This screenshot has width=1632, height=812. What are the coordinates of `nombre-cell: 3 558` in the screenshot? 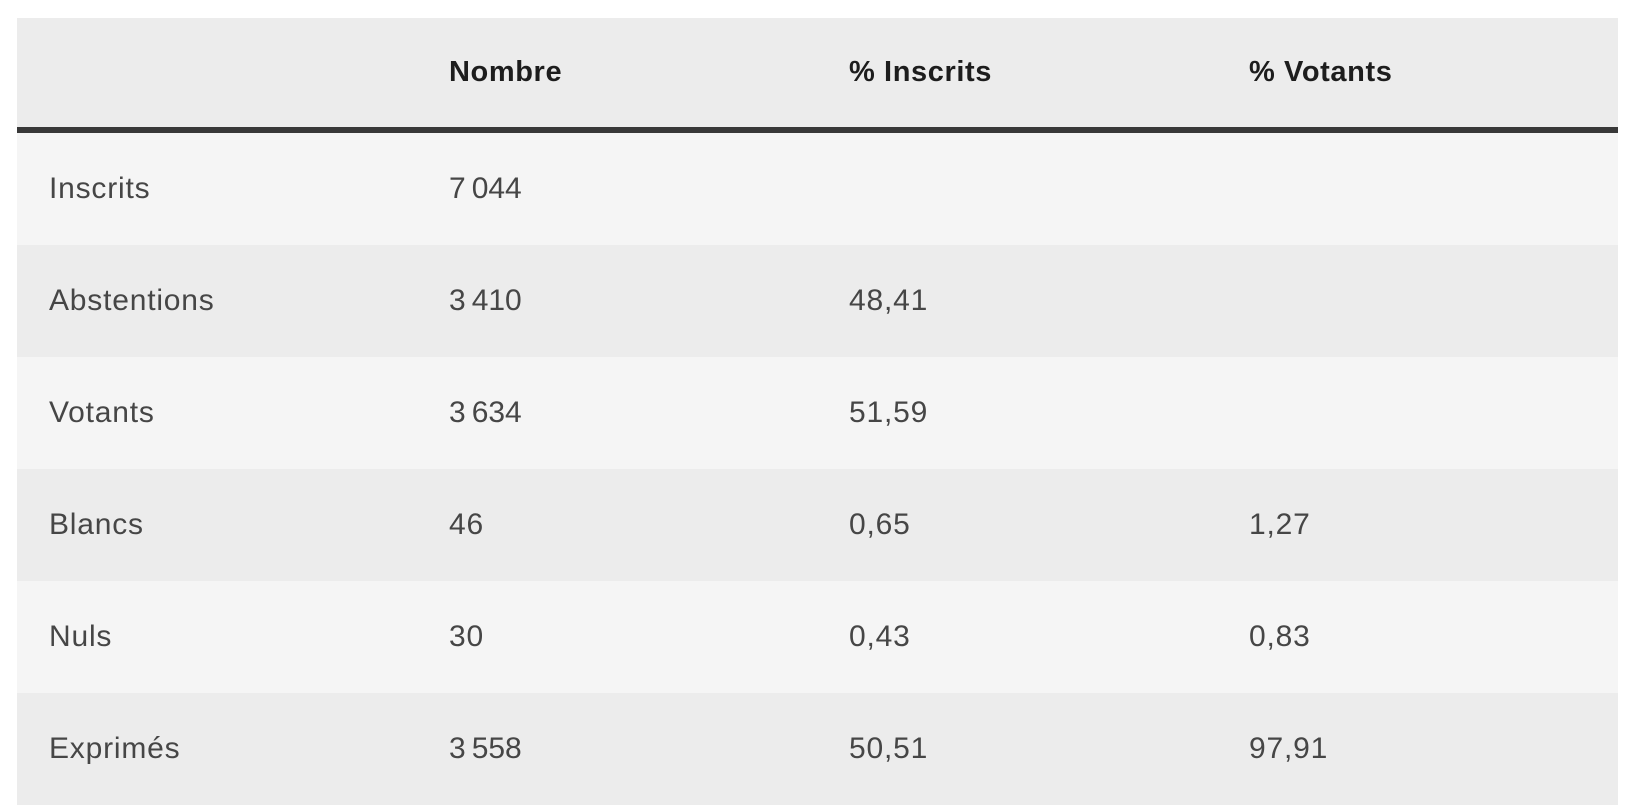 It's located at (485, 748).